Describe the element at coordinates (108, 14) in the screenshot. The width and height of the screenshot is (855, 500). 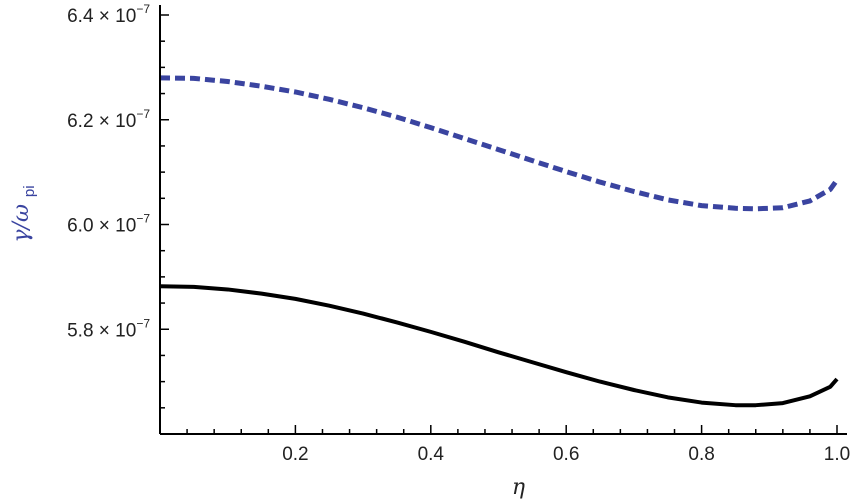
I see `y-tick-label: 6.4 × 10⁻⁷` at that location.